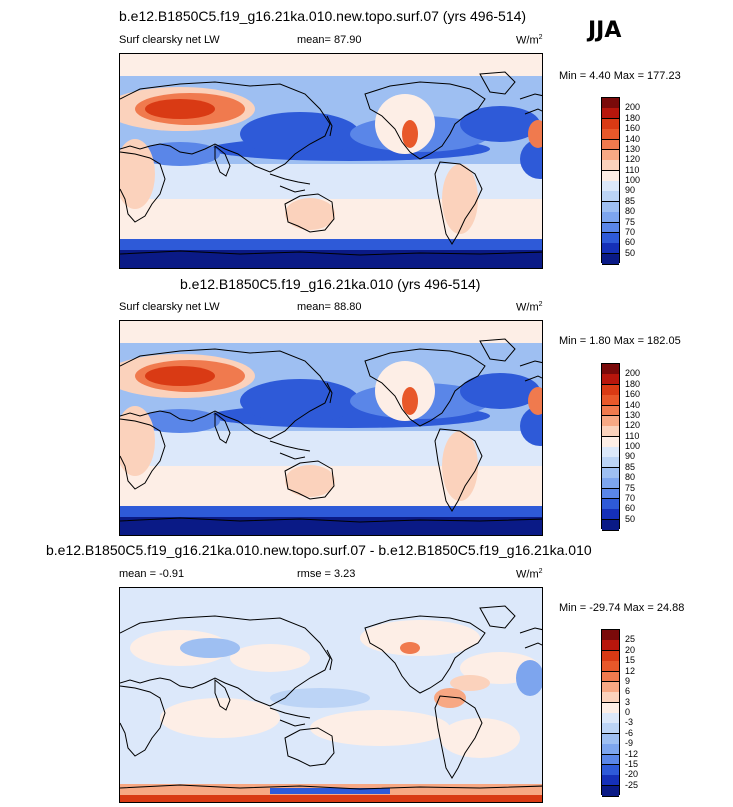  What do you see at coordinates (629, 722) in the screenshot?
I see `colorbar-tick-label: -3` at bounding box center [629, 722].